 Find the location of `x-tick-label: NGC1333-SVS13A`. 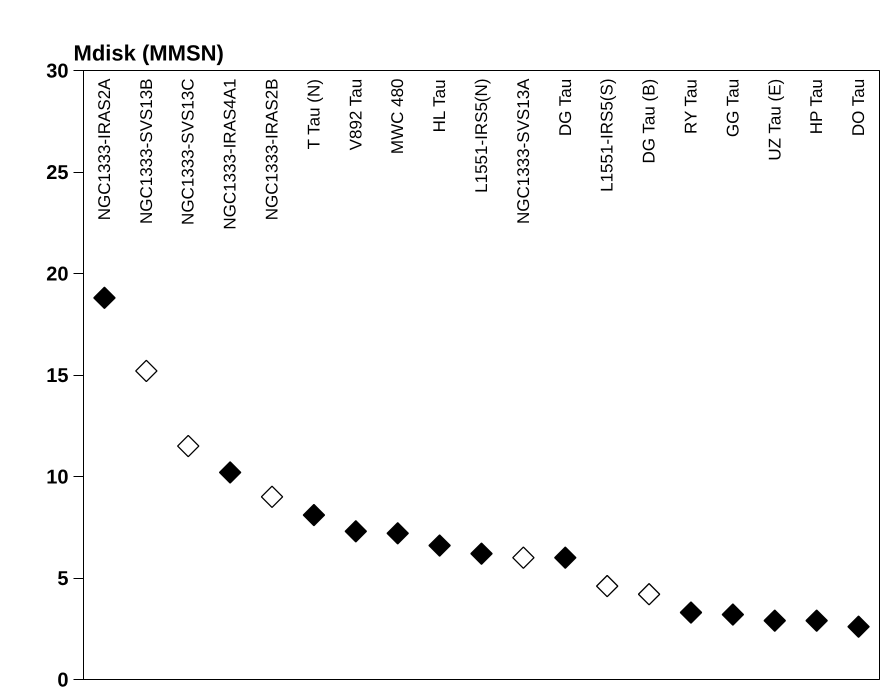

x-tick-label: NGC1333-SVS13A is located at coordinates (523, 151).